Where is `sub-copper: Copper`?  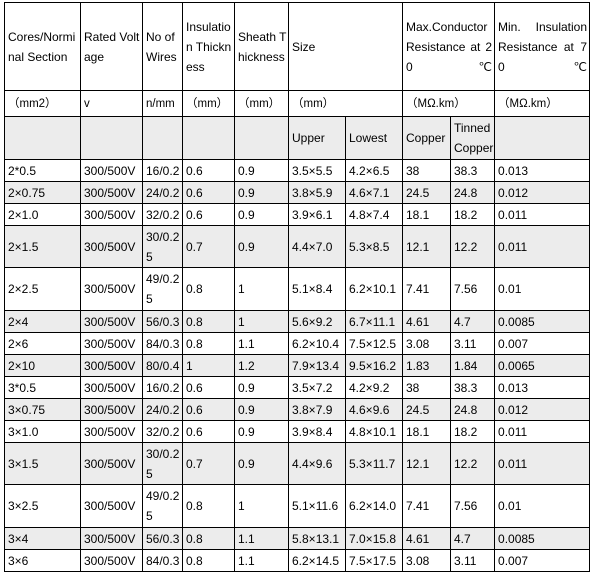
sub-copper: Copper is located at coordinates (426, 138).